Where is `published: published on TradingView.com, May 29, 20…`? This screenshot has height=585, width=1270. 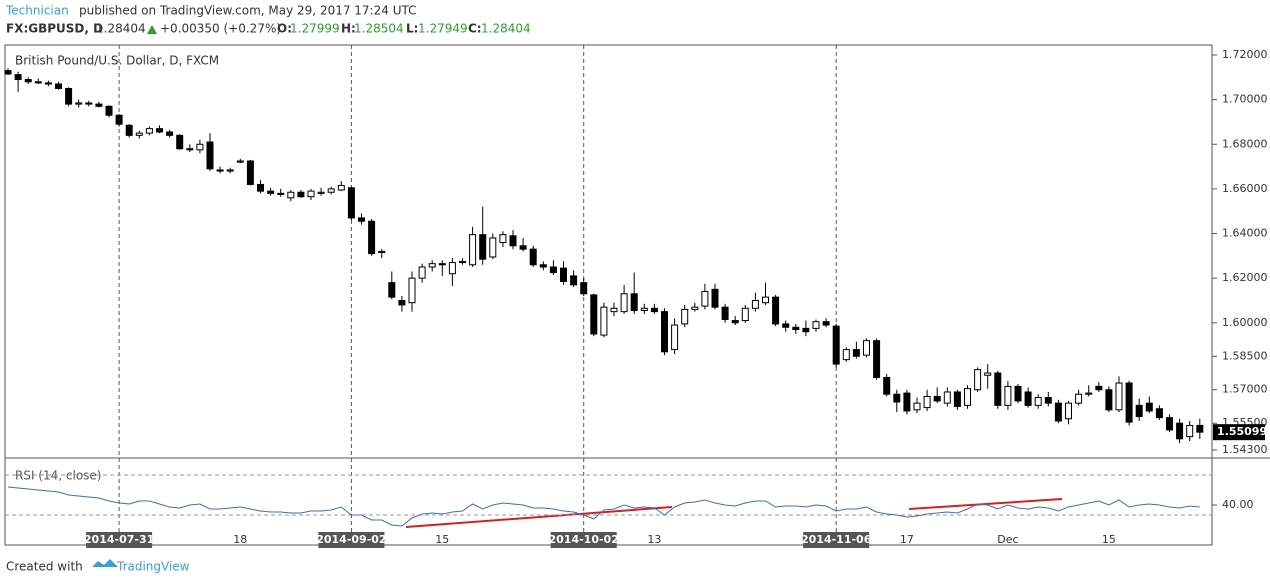 published: published on TradingView.com, May 29, 20… is located at coordinates (247, 11).